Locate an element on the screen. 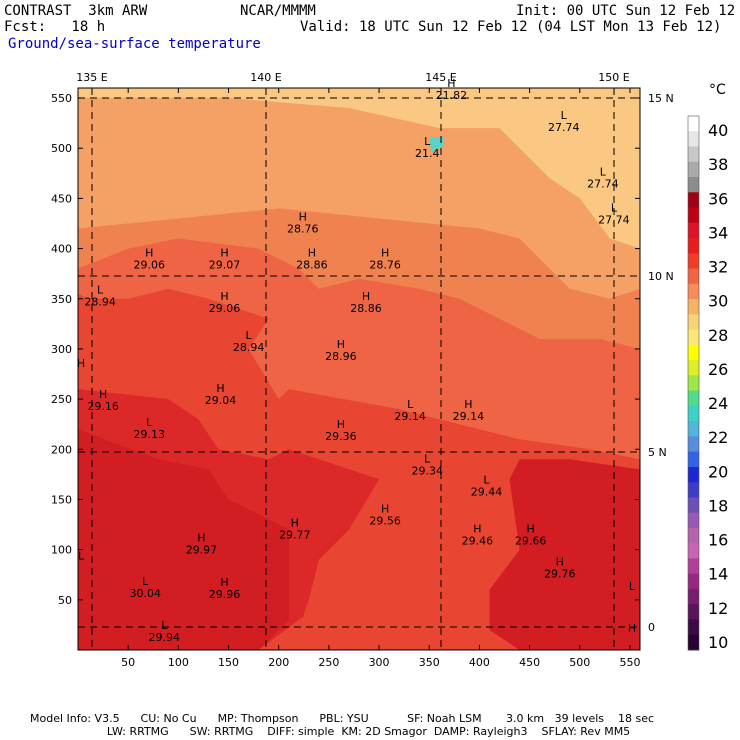 This screenshot has height=740, width=740. y-tick-label: 300 is located at coordinates (61, 349).